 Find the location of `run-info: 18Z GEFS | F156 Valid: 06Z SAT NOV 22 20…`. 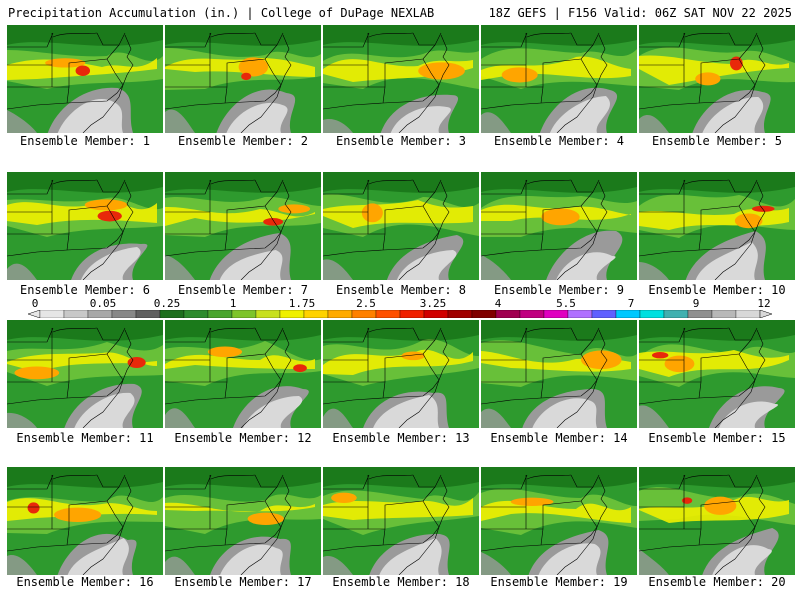

run-info: 18Z GEFS | F156 Valid: 06Z SAT NOV 22 20… is located at coordinates (640, 13).